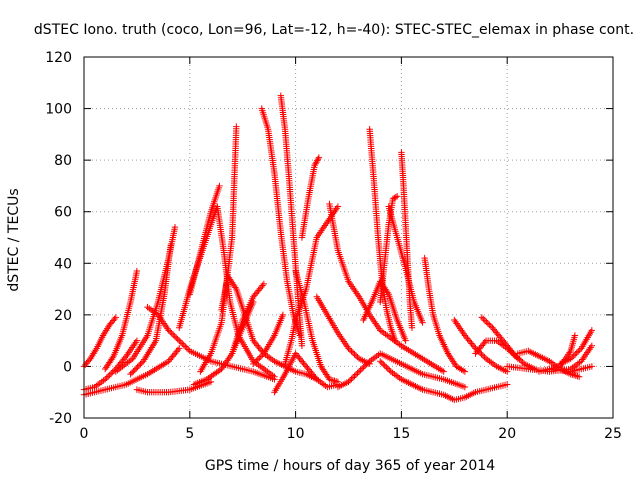  What do you see at coordinates (507, 434) in the screenshot?
I see `x-tick-label: 20` at bounding box center [507, 434].